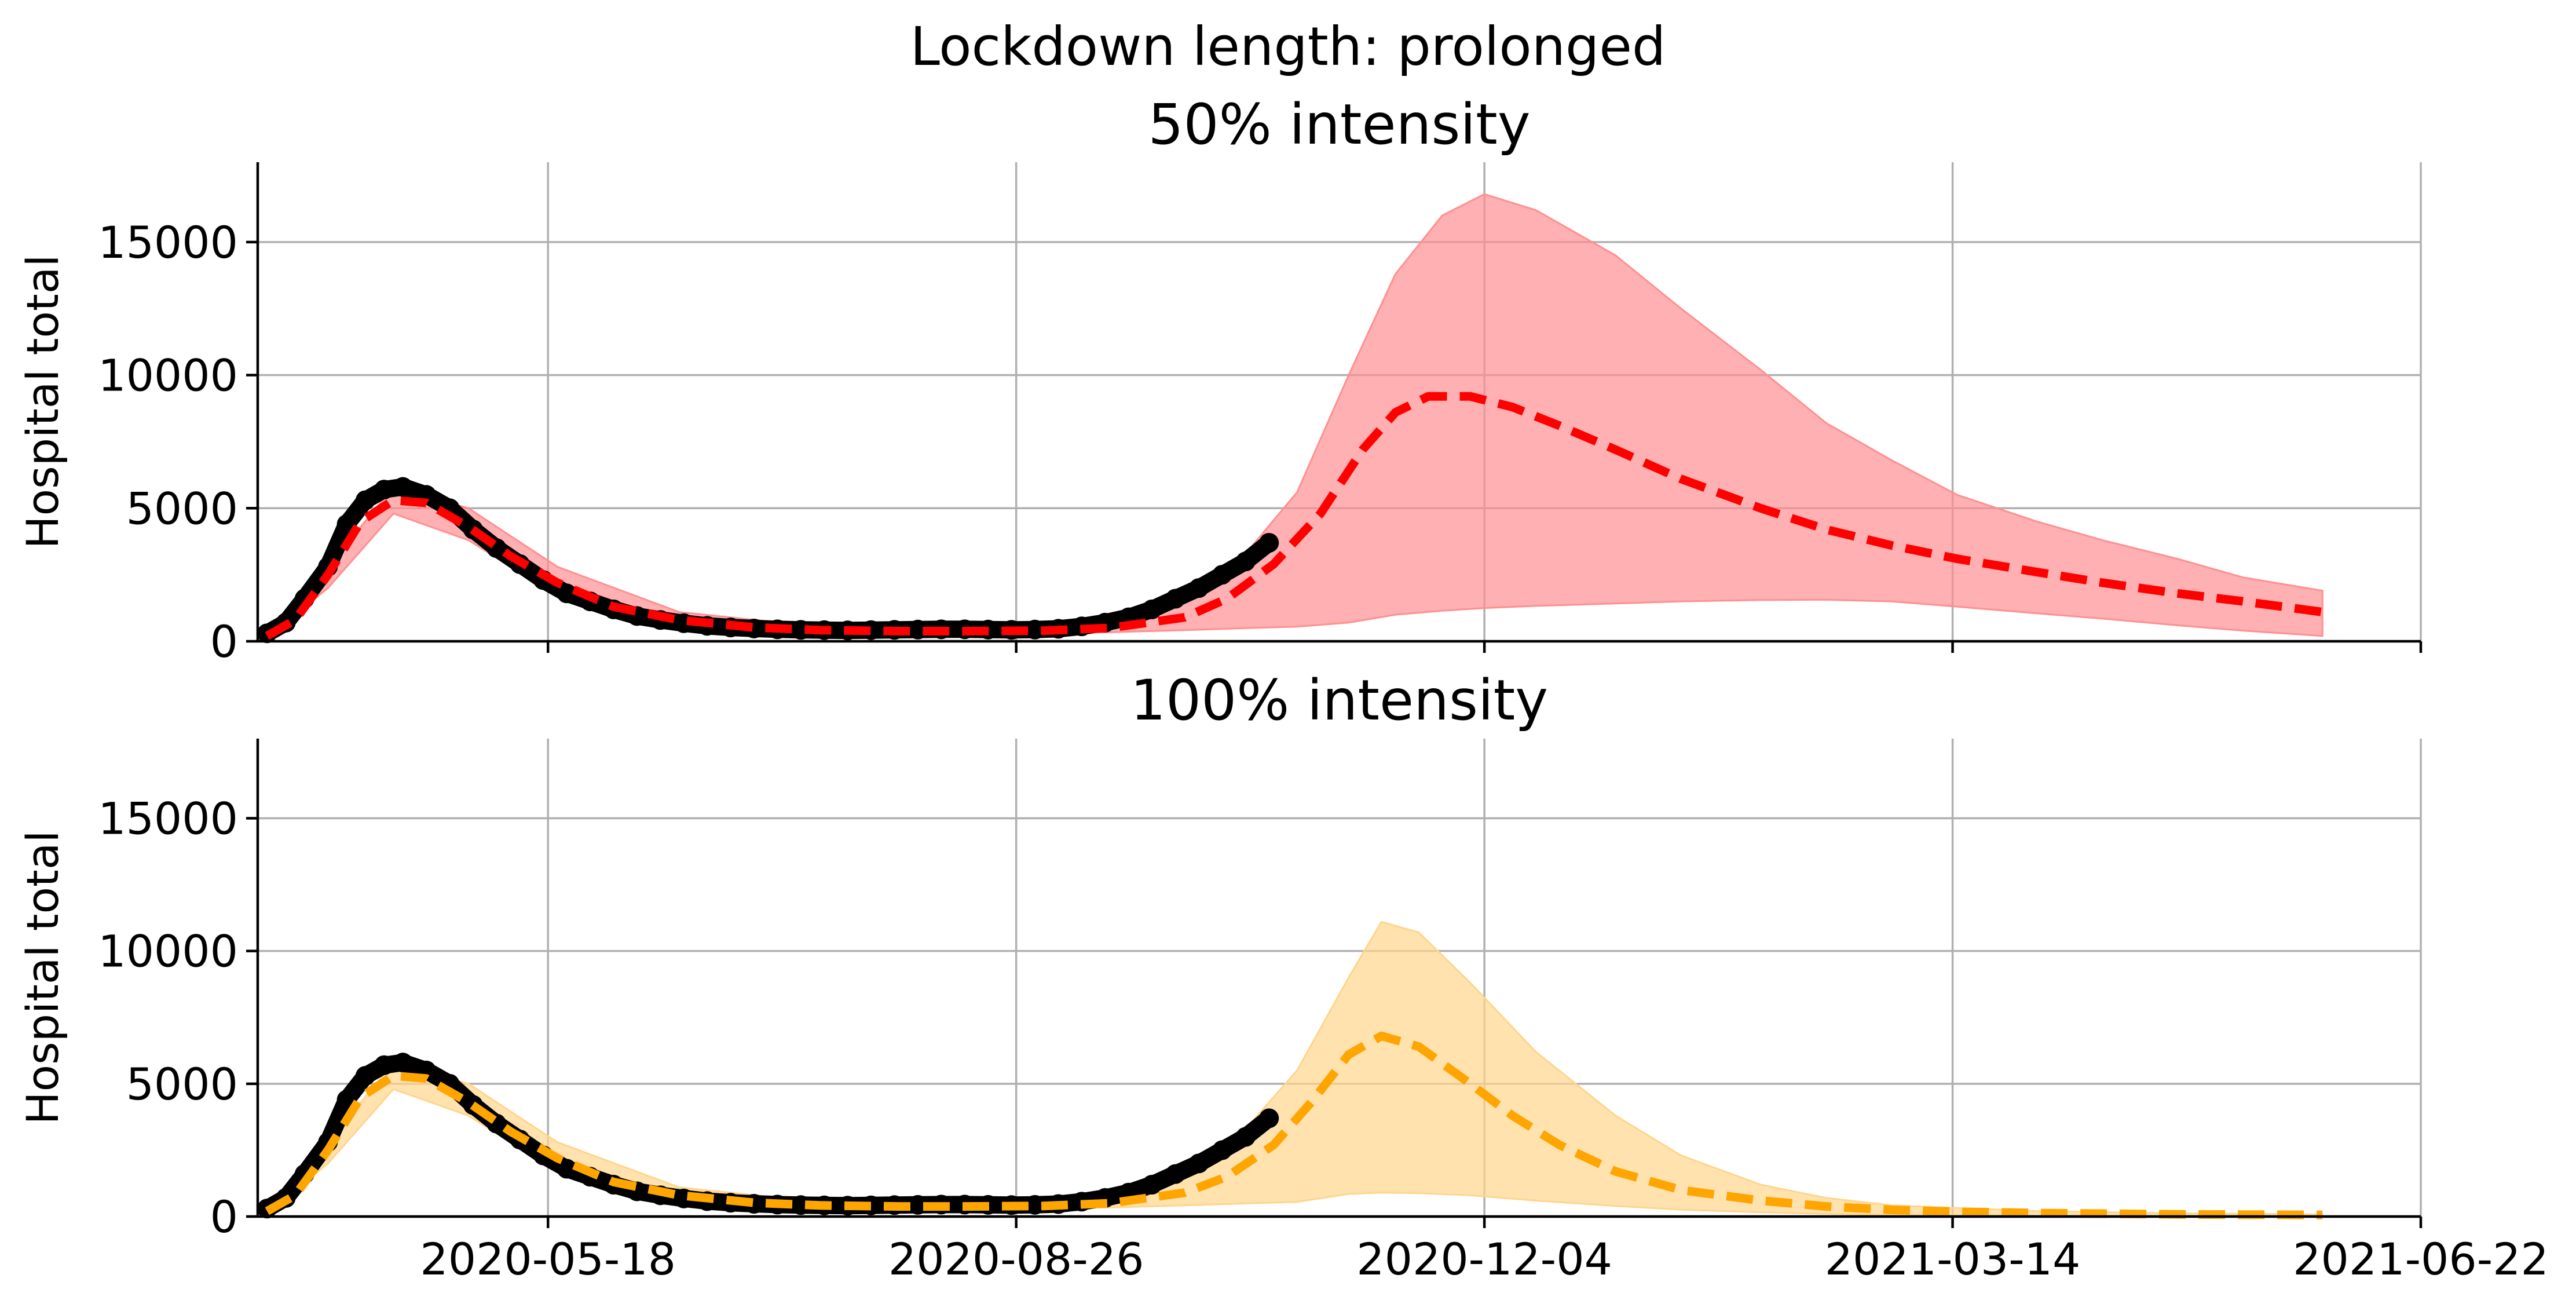 The width and height of the screenshot is (2576, 1304). What do you see at coordinates (1294, 1125) in the screenshot?
I see `model-median-line` at bounding box center [1294, 1125].